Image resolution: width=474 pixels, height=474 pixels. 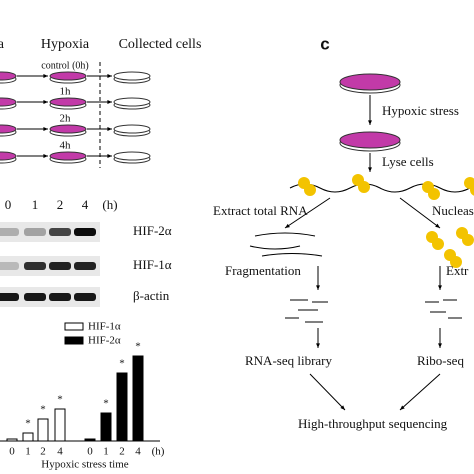 What do you see at coordinates (2, 44) in the screenshot?
I see `header: a` at bounding box center [2, 44].